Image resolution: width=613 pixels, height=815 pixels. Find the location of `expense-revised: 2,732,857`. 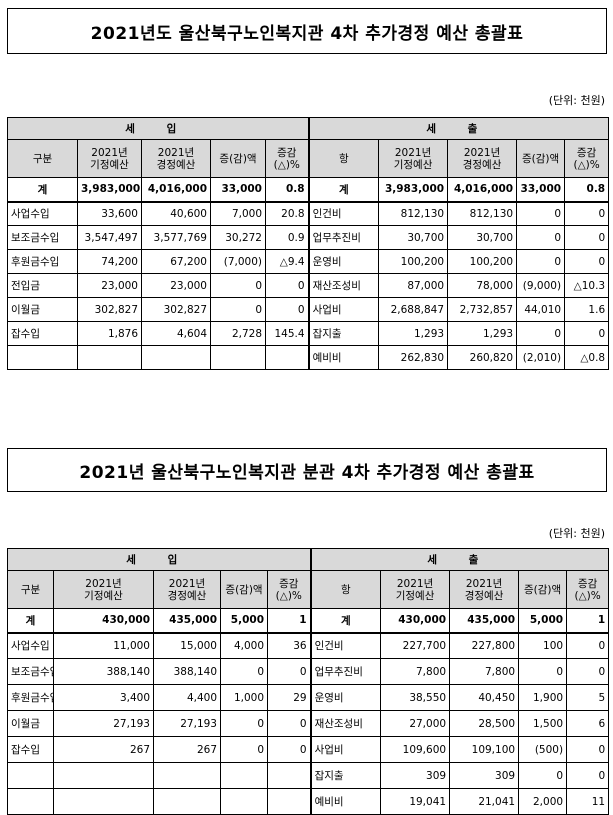

expense-revised: 2,732,857 is located at coordinates (482, 309).